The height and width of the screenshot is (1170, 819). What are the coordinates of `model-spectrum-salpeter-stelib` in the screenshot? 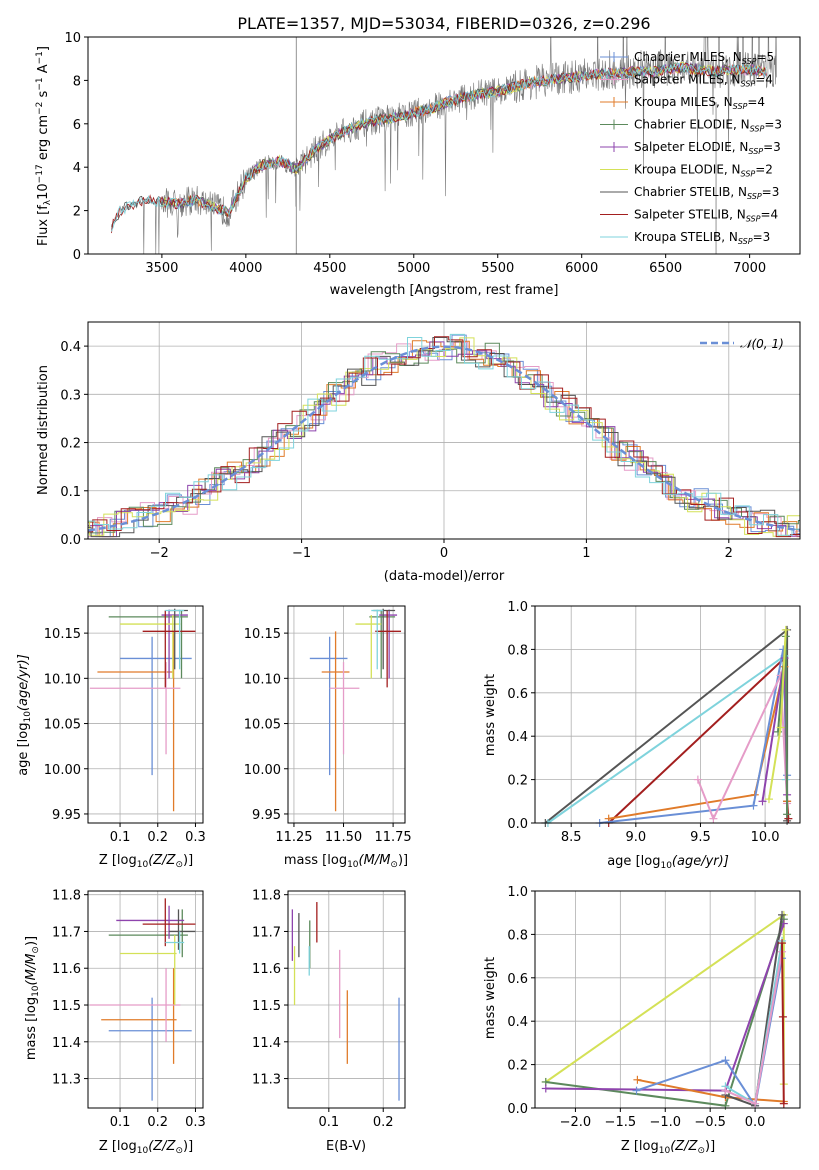 It's located at (439, 148).